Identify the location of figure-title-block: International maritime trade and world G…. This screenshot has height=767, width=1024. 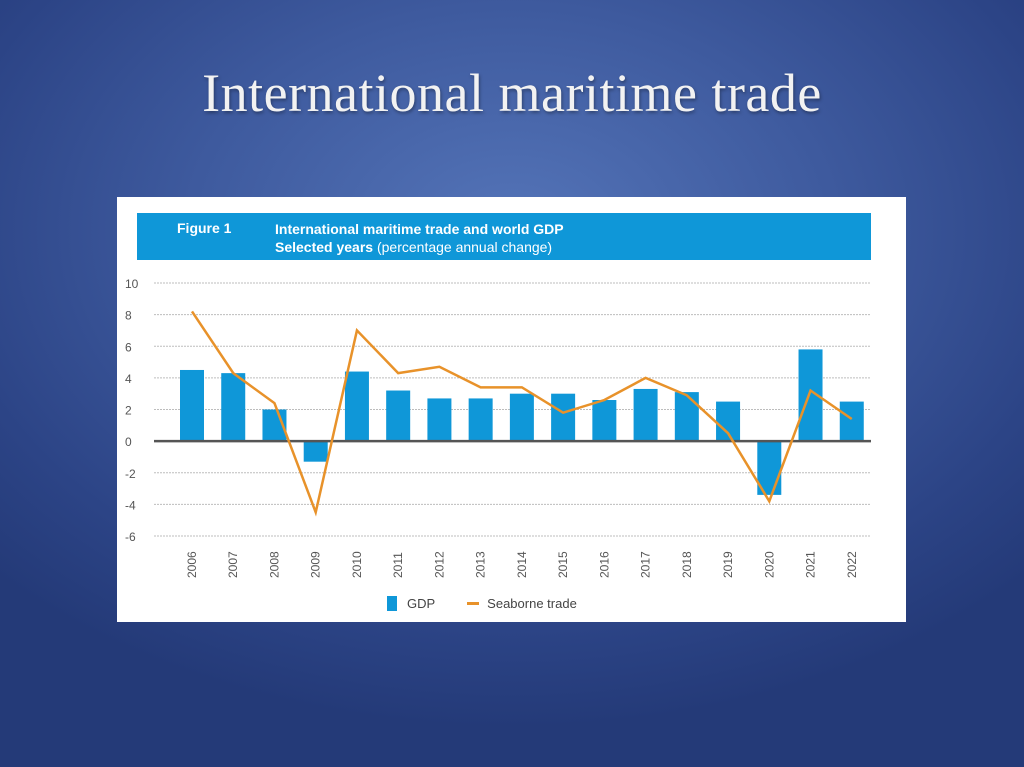
(419, 238).